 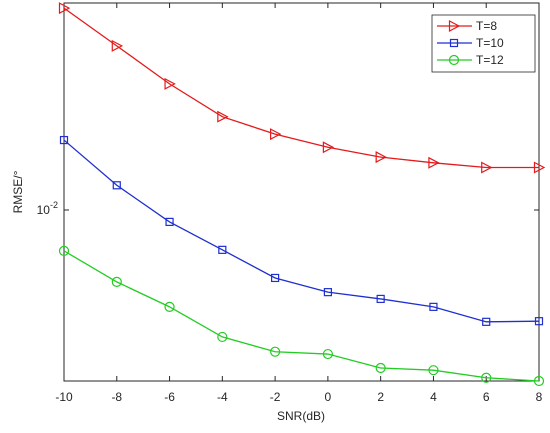 What do you see at coordinates (275, 397) in the screenshot?
I see `x-tick-label: -2` at bounding box center [275, 397].